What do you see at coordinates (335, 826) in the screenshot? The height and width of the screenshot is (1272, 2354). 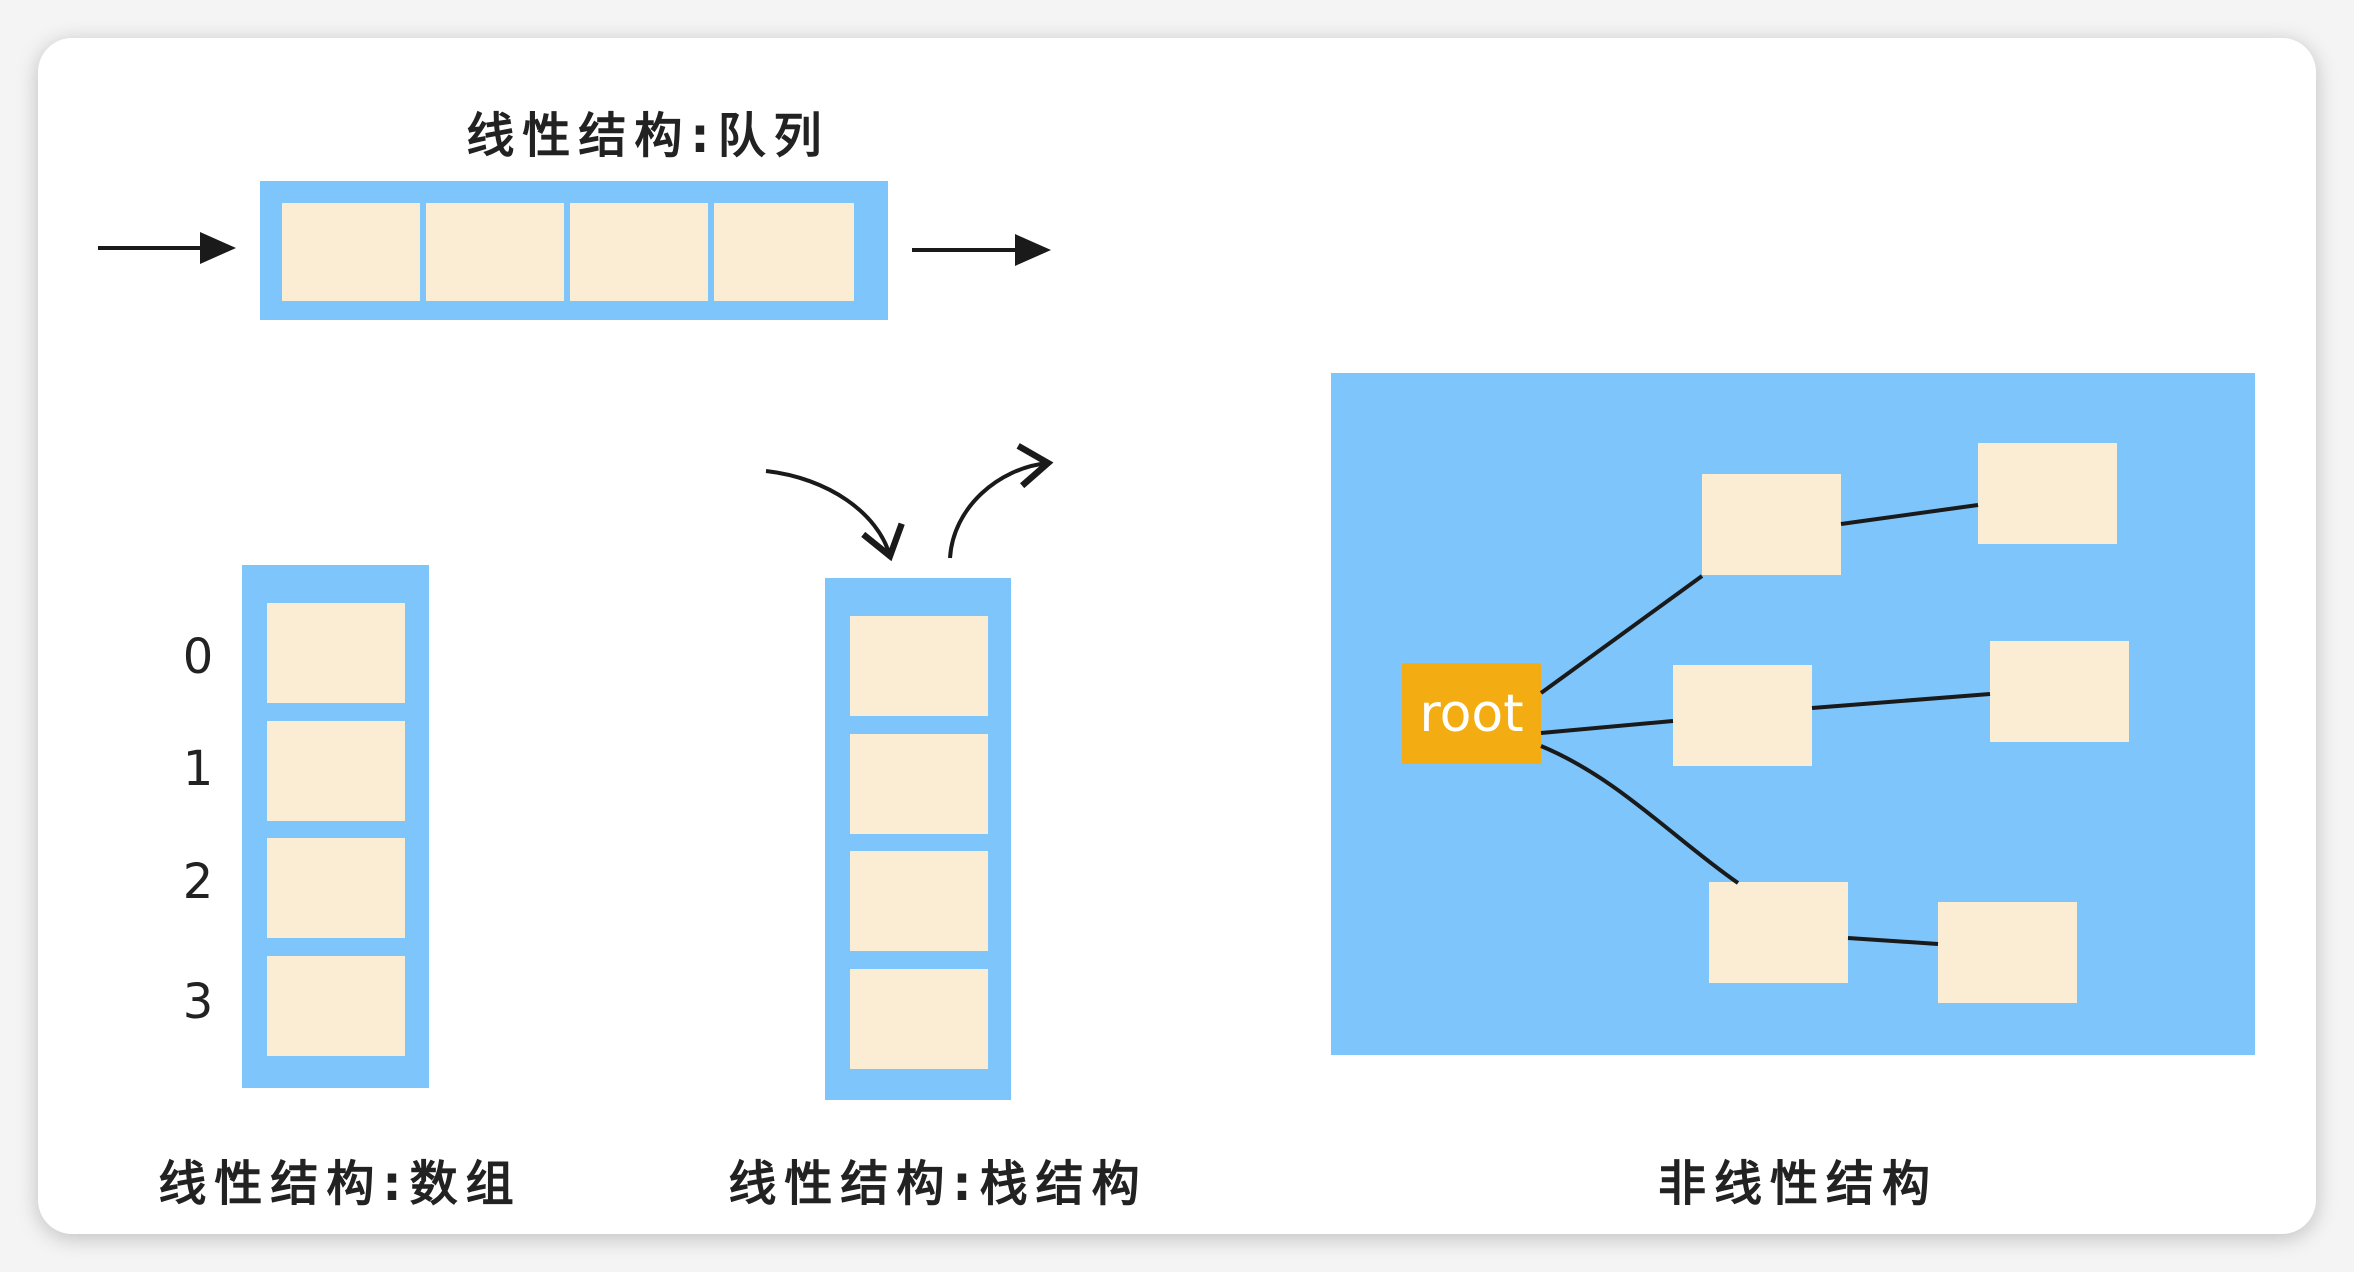 I see `array-container` at bounding box center [335, 826].